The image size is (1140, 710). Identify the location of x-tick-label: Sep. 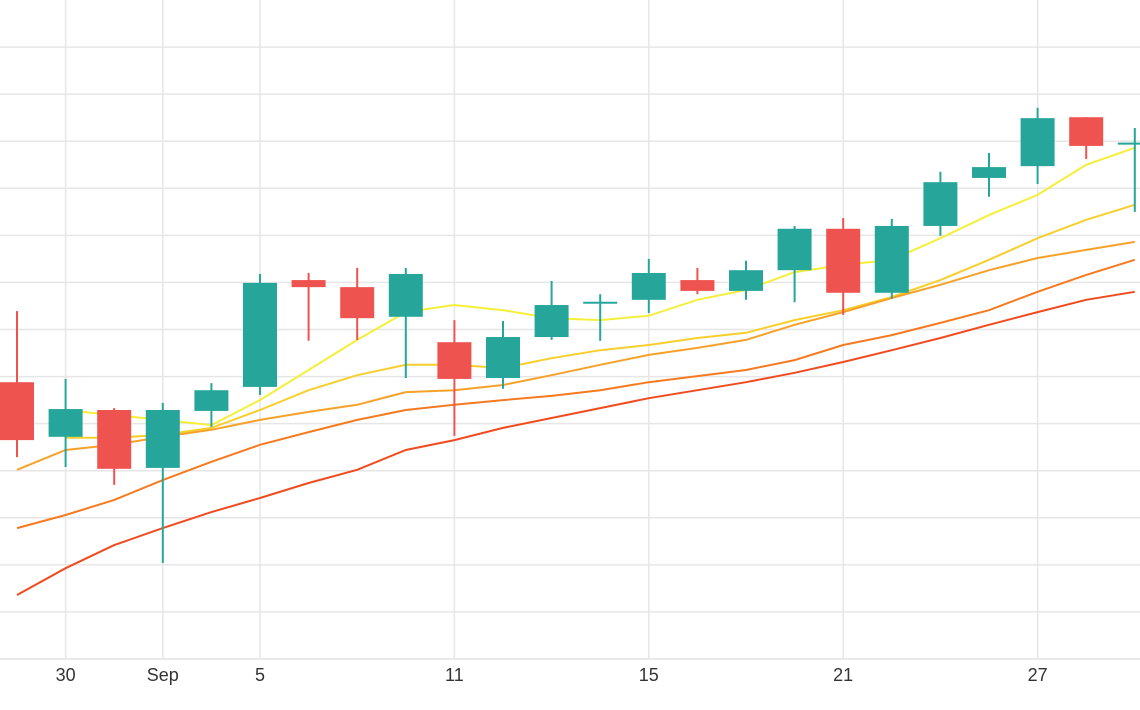
(163, 675).